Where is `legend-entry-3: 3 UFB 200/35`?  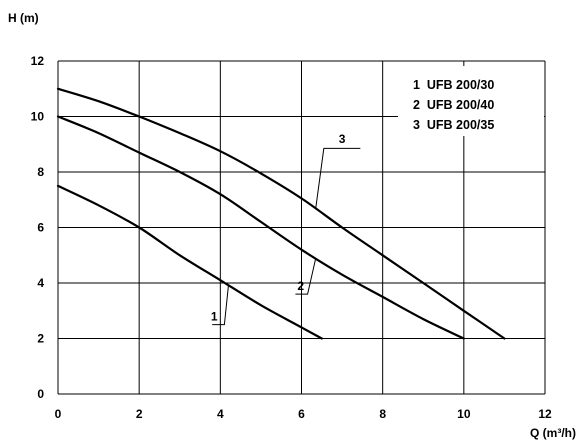 legend-entry-3: 3 UFB 200/35 is located at coordinates (453, 125).